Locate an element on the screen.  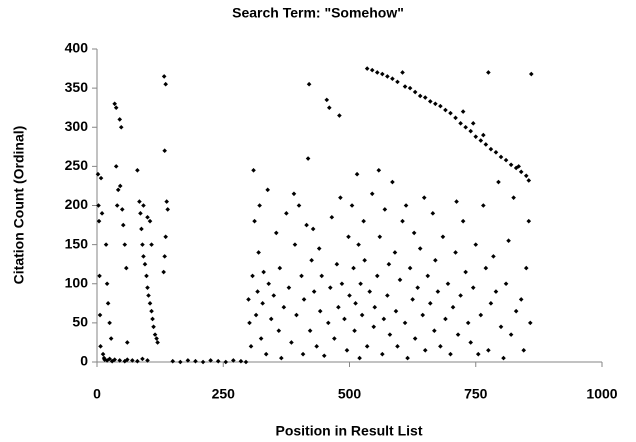
chart-title: Search Term: "Somehow" is located at coordinates (318, 13).